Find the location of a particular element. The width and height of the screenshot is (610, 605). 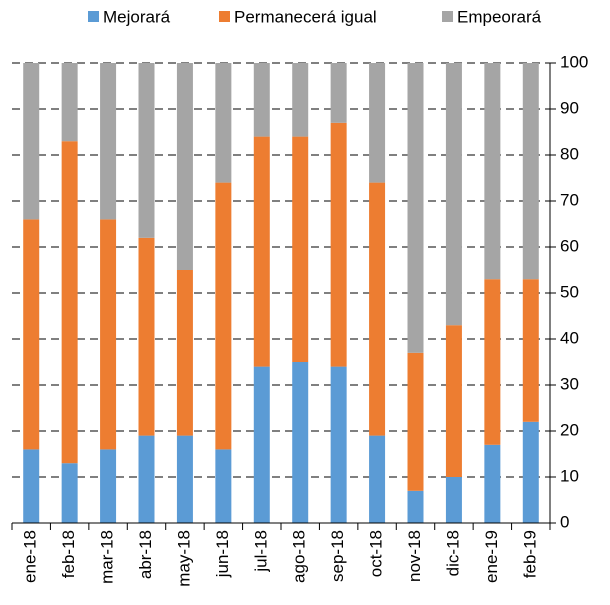

y-tick-label: 100 is located at coordinates (574, 61).